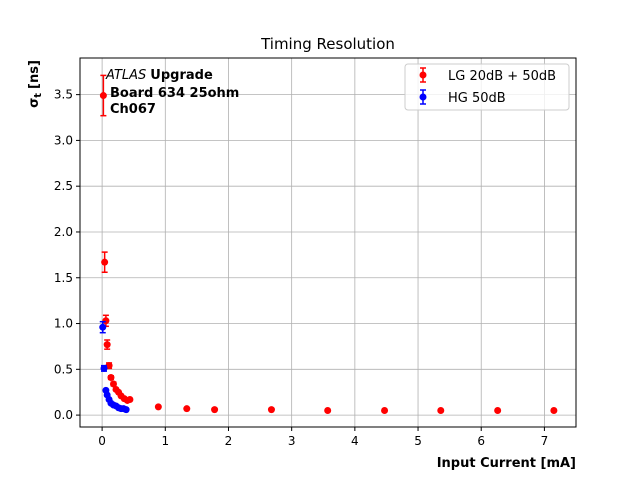 The height and width of the screenshot is (480, 640). I want to click on y-axis-label: σt [ns], so click(35, 84).